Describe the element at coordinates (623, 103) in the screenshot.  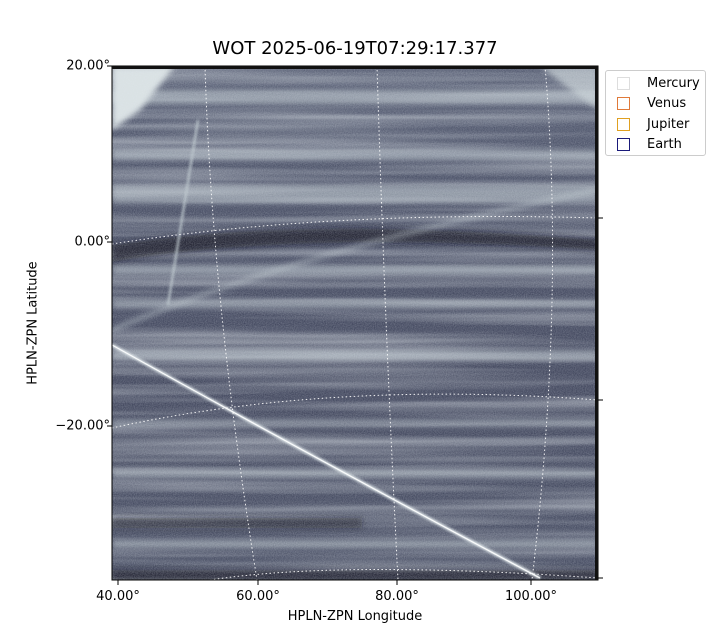
I see `venus-swatch-icon` at that location.